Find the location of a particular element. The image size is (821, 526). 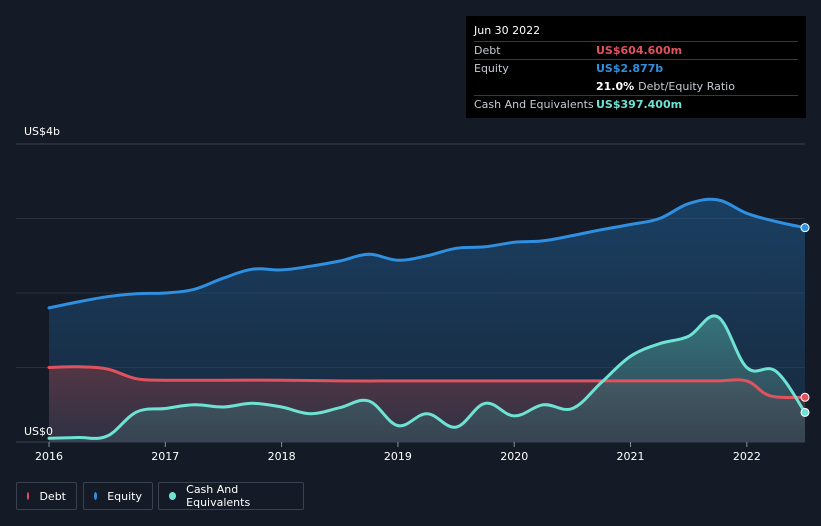

x-axis-ticks: 2016 2017 2018 2019 2020 2021 2022 is located at coordinates (398, 452).